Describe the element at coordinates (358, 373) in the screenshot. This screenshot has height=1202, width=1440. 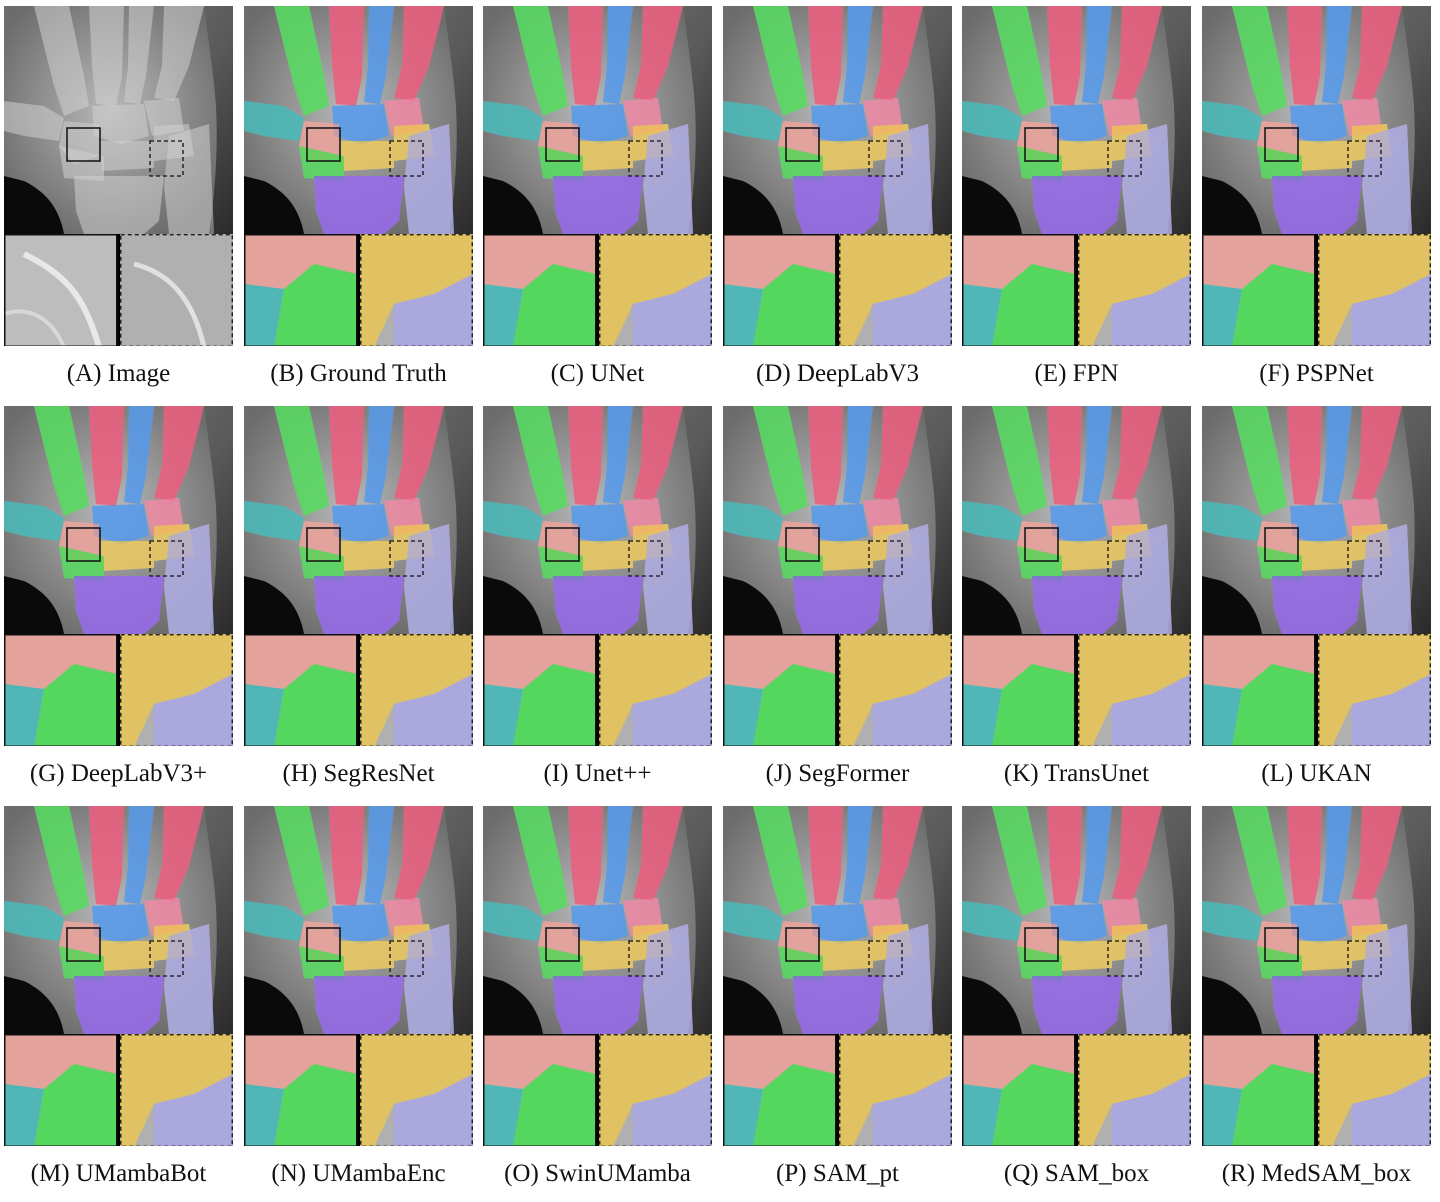
I see `panel-caption: (B) Ground Truth` at that location.